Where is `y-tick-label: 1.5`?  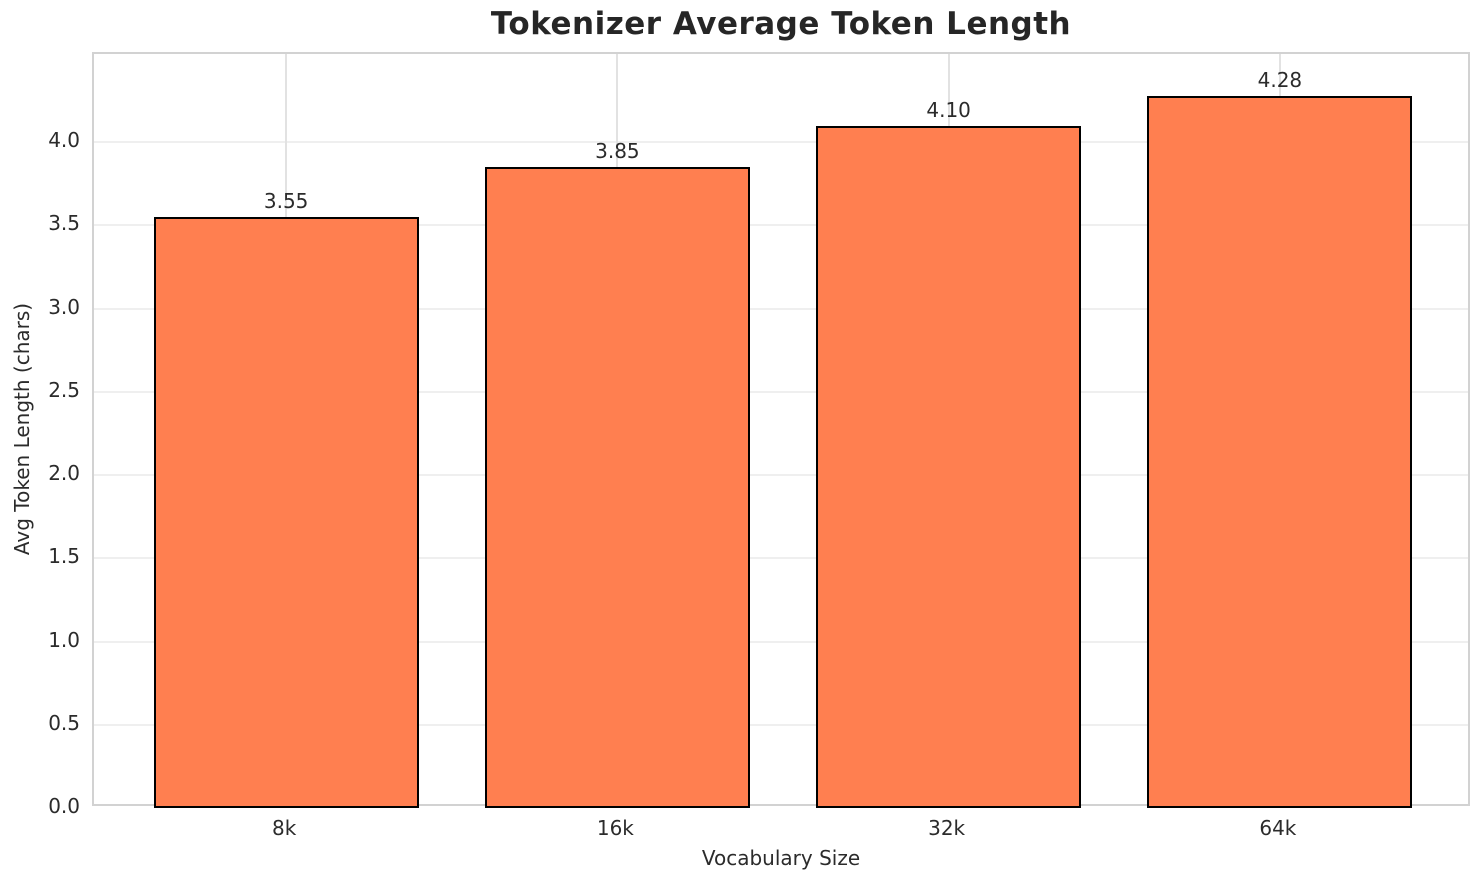
y-tick-label: 1.5 is located at coordinates (64, 556).